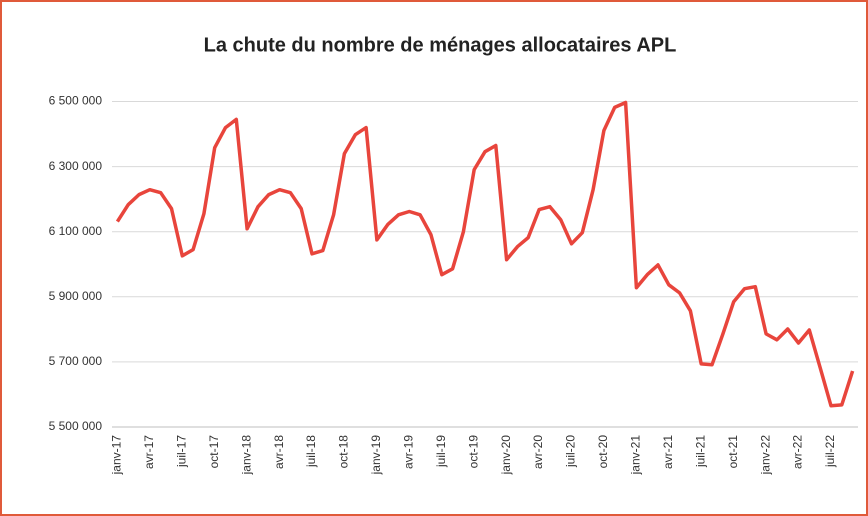  Describe the element at coordinates (214, 452) in the screenshot. I see `x-tick-label: oct-17` at that location.